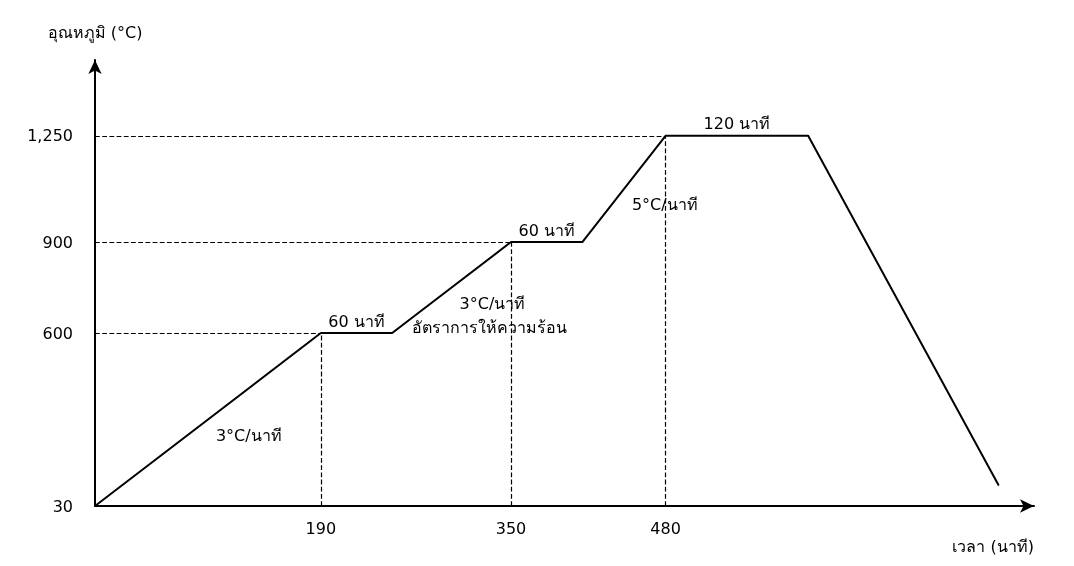  I want to click on x-tick-label: 350, so click(511, 528).